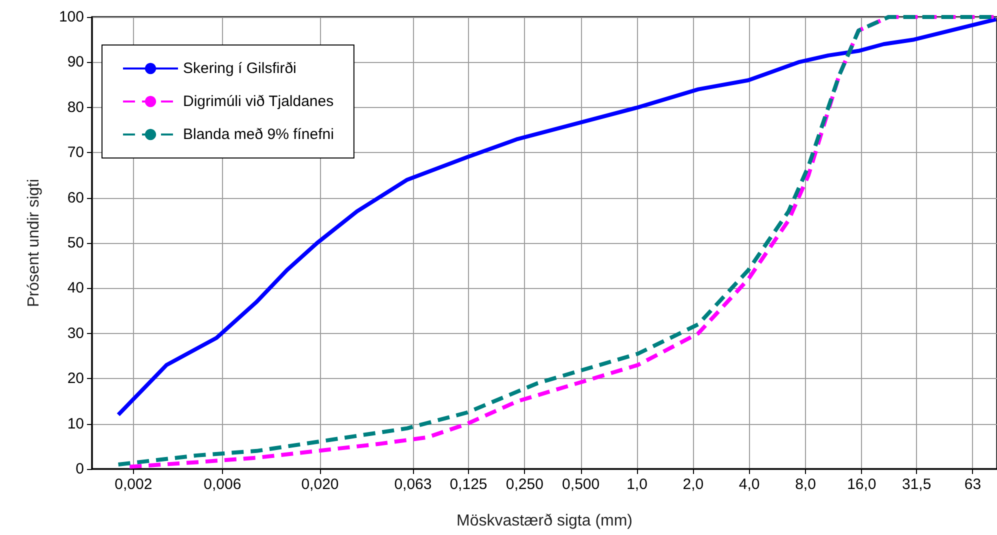 The width and height of the screenshot is (997, 535). I want to click on x-tick-label: 0,020, so click(320, 484).